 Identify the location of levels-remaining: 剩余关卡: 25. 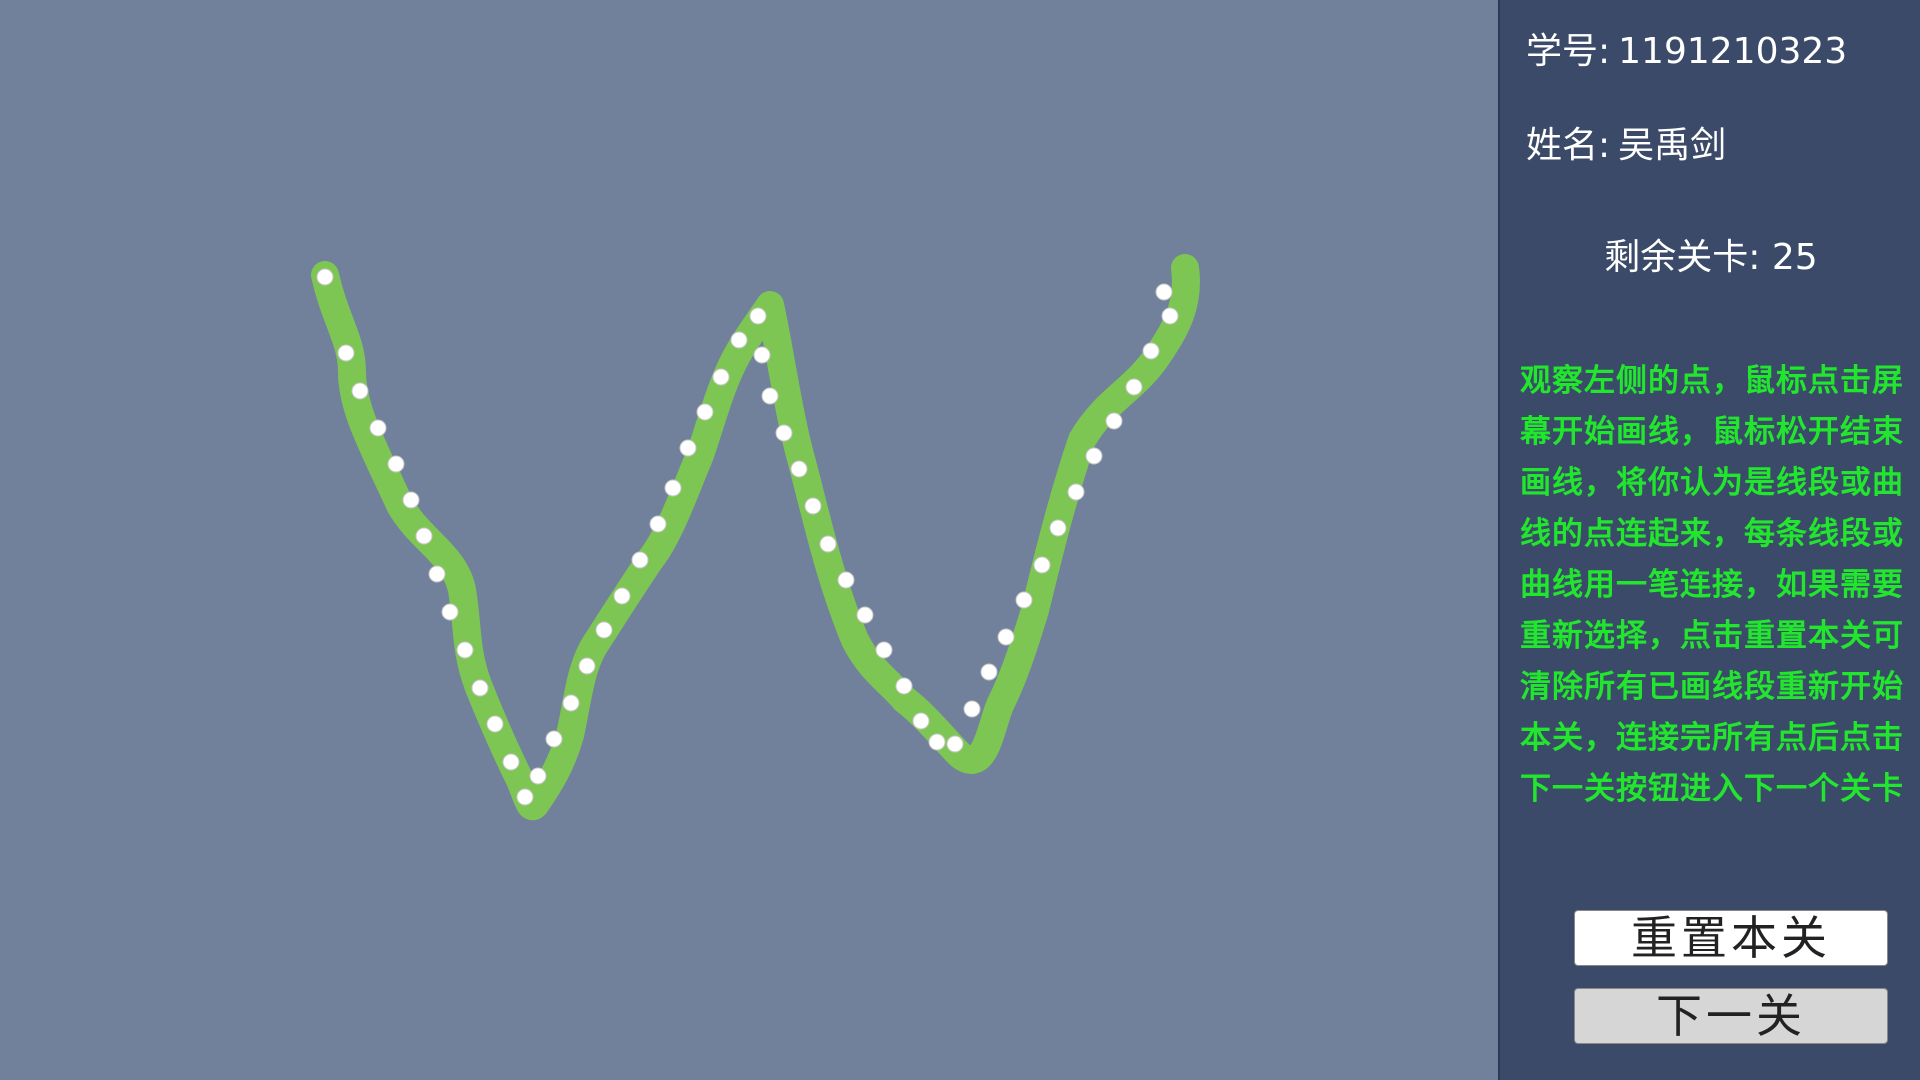
(1711, 257).